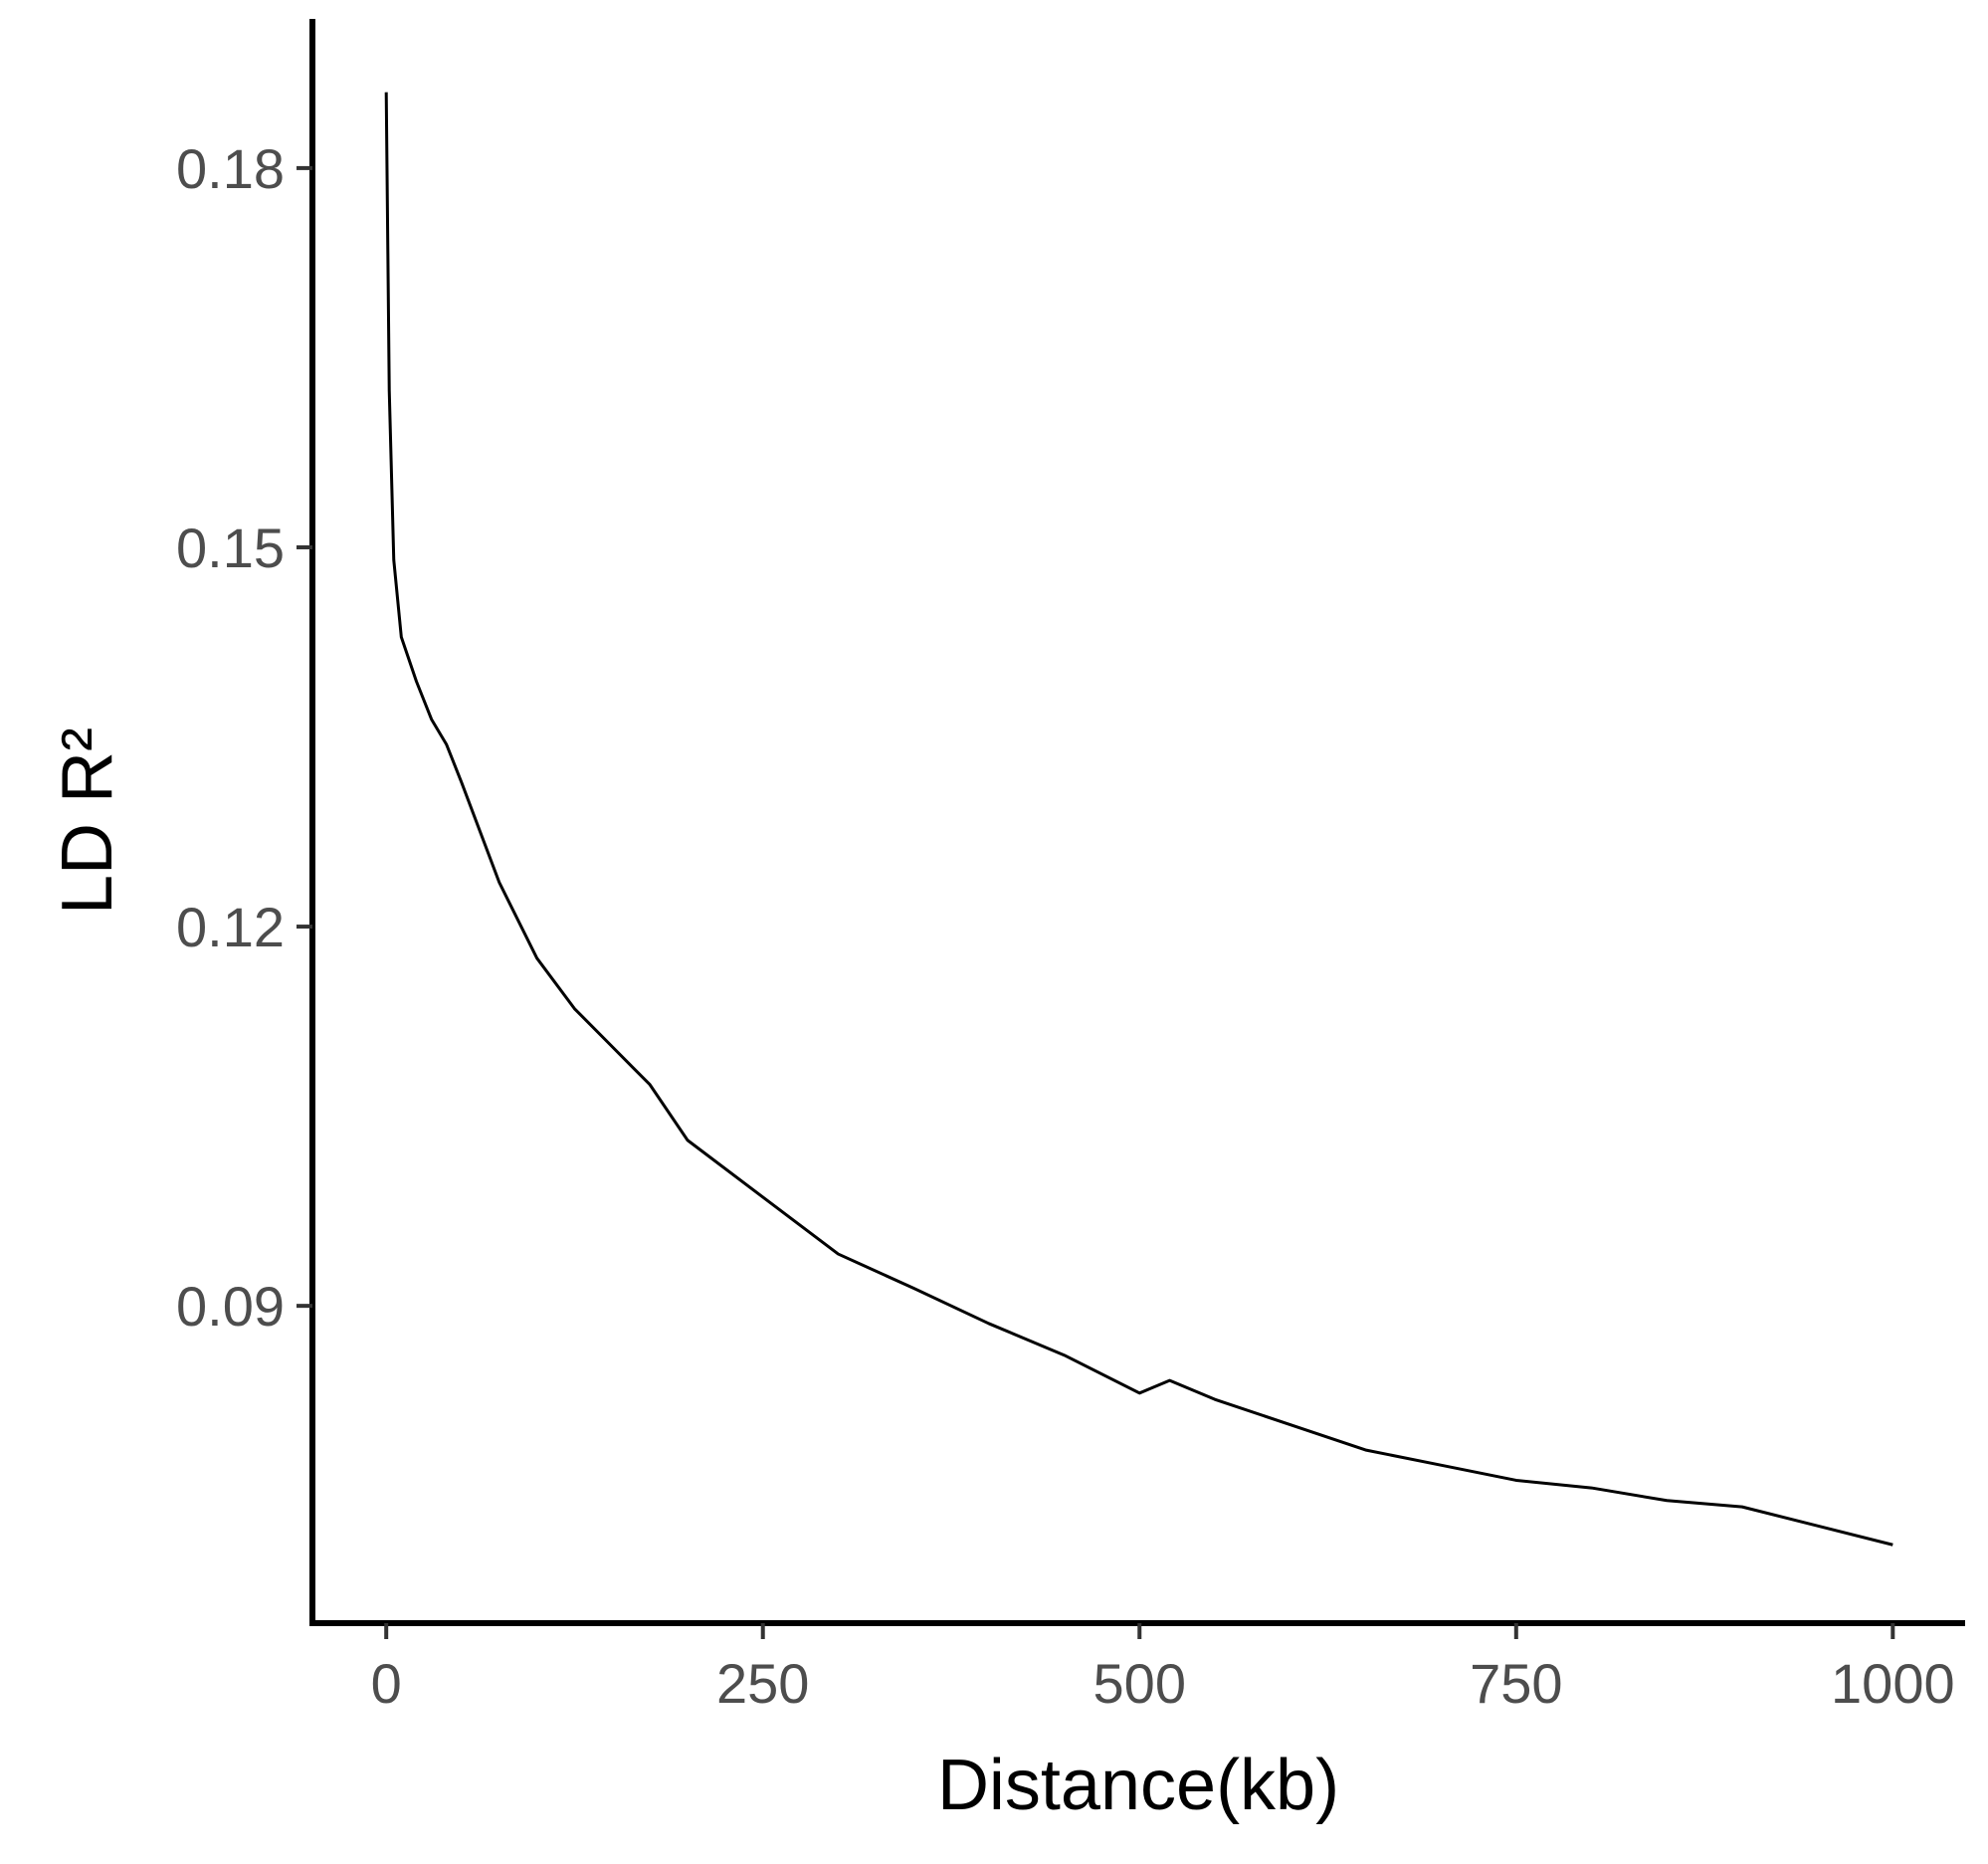 This screenshot has height=1864, width=1988. I want to click on y-axis-title: LD R², so click(88, 821).